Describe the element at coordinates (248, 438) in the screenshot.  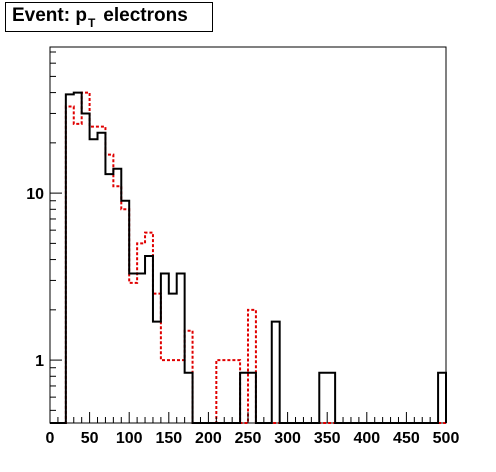
I see `x-tick-label: 250` at that location.